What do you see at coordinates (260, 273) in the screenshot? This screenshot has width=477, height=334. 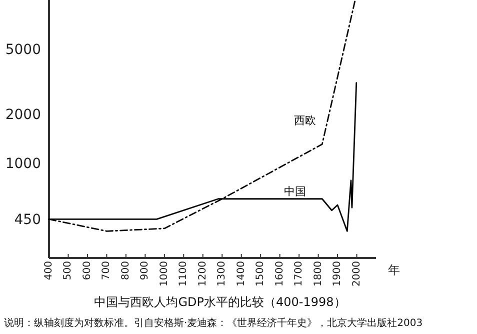 I see `x-tick-label: 1500` at bounding box center [260, 273].